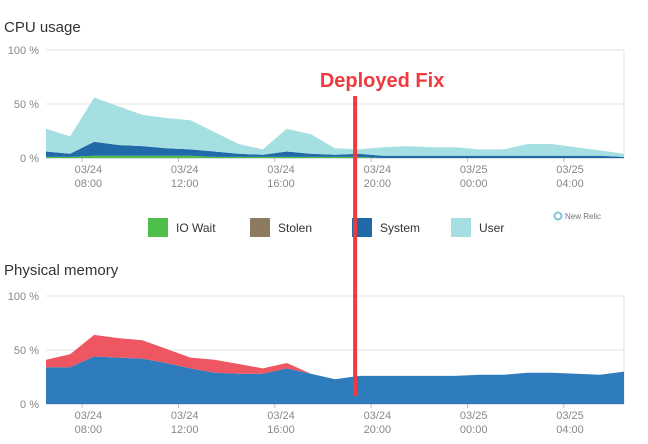 Image resolution: width=648 pixels, height=444 pixels. Describe the element at coordinates (158, 227) in the screenshot. I see `legend-swatch-io-wait` at that location.